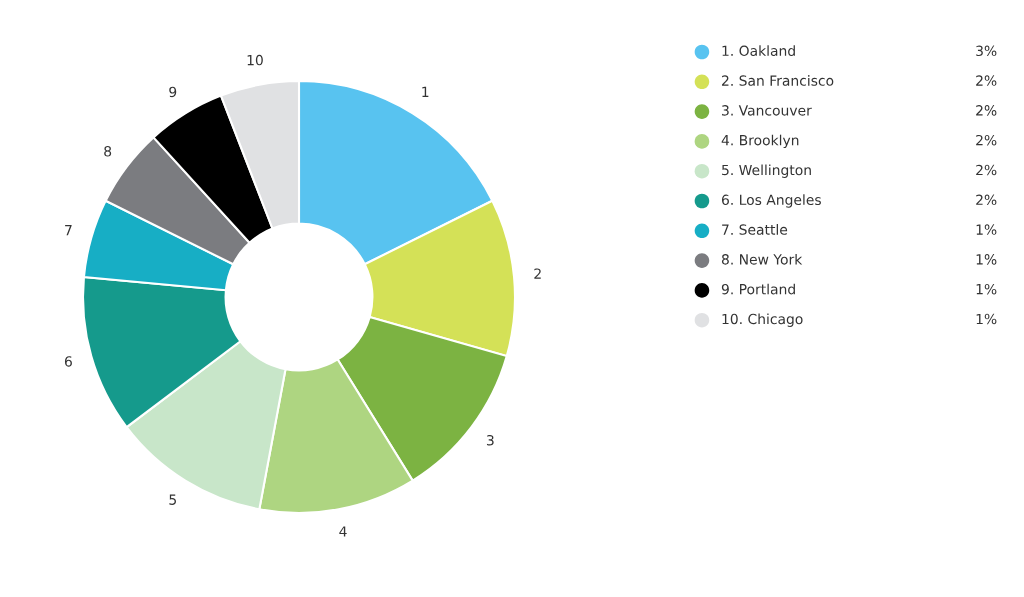  Describe the element at coordinates (758, 51) in the screenshot. I see `legend-label: 1. Oakland` at that location.